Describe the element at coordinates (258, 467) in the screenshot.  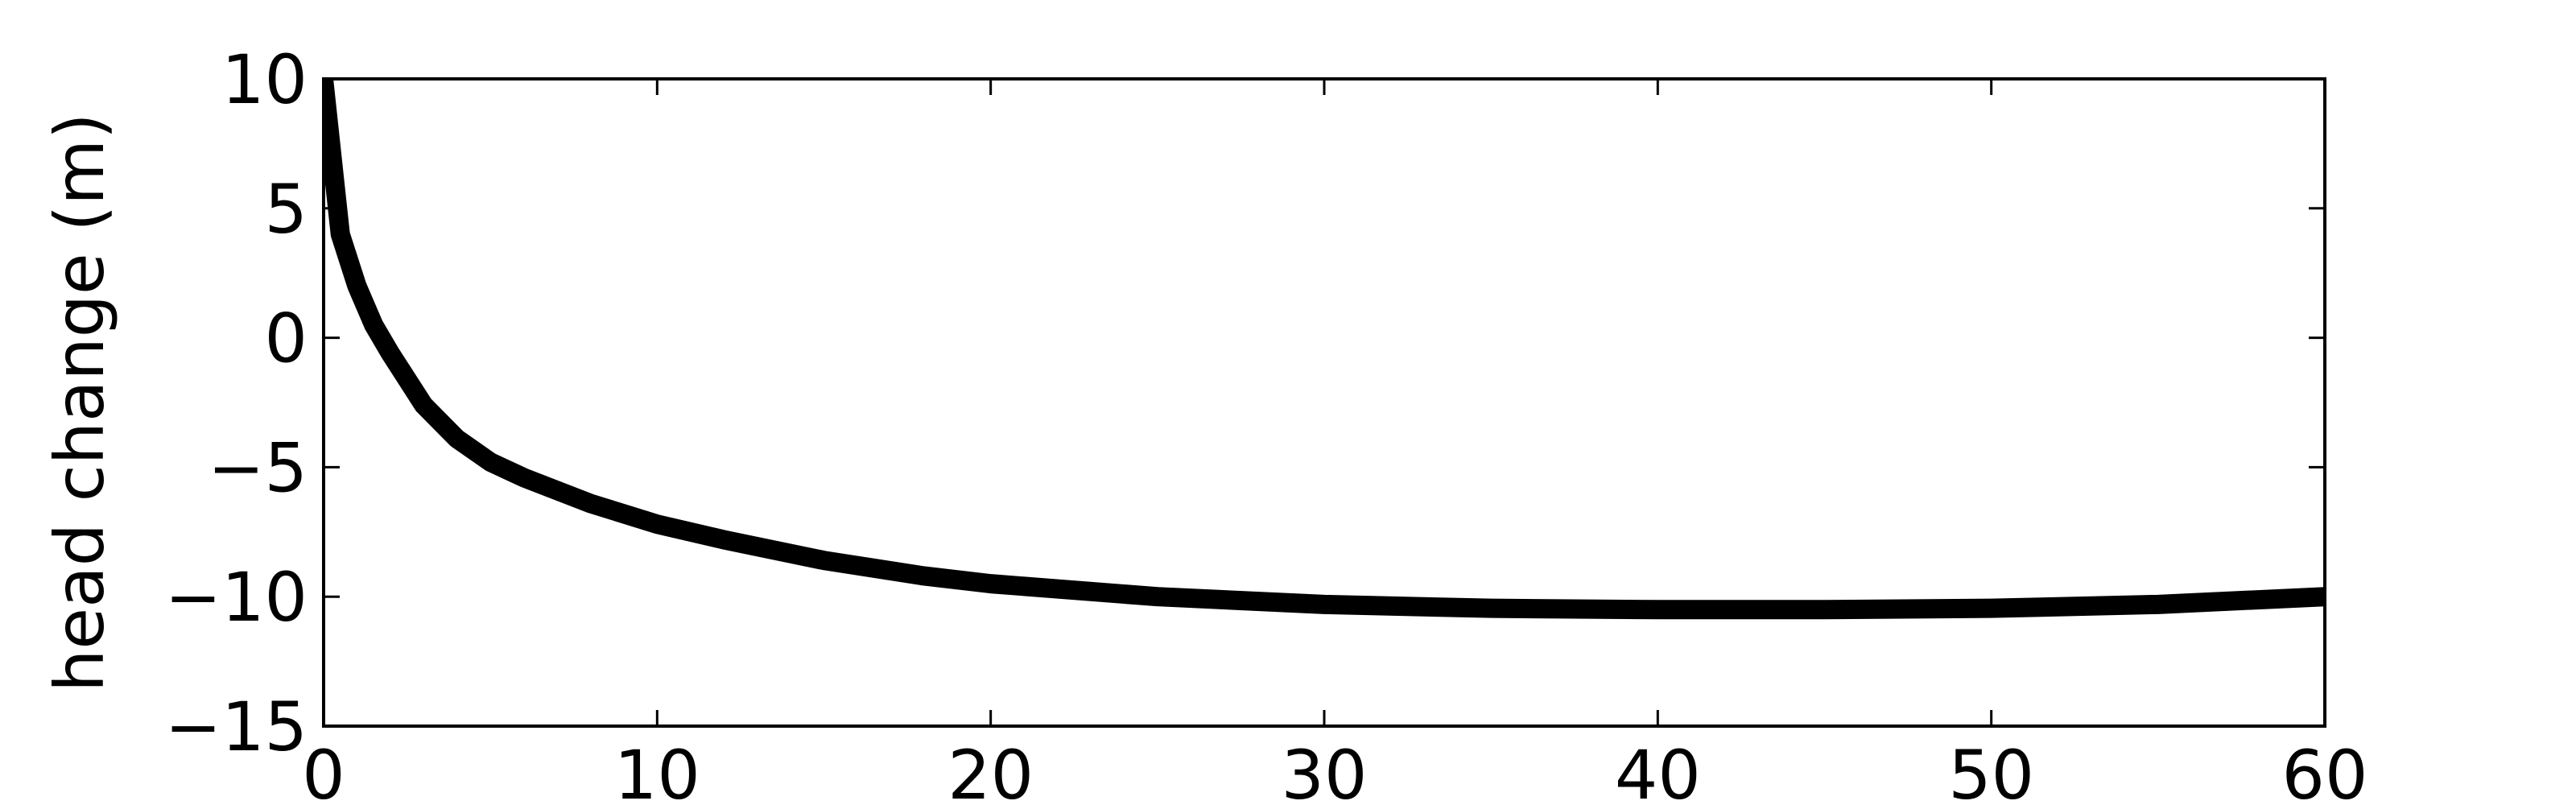
I see `y-tick-label: −5` at that location.